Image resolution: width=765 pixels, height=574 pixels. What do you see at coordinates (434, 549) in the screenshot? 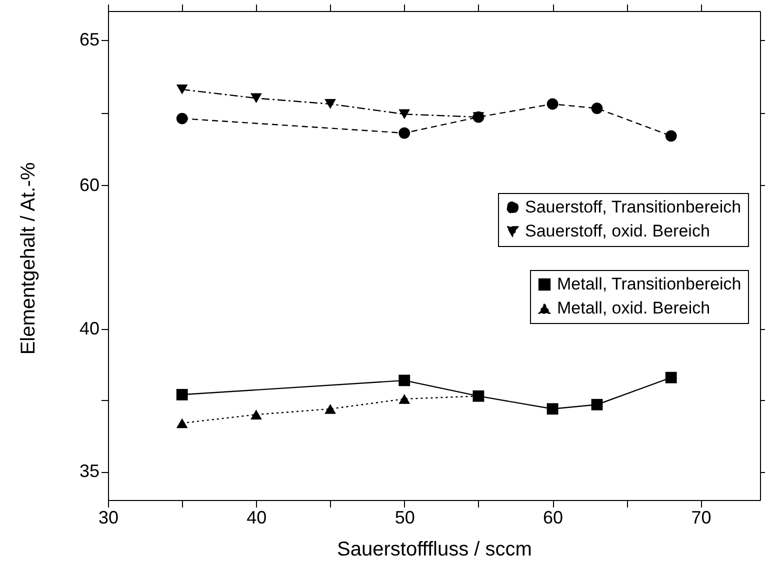
I see `x-axis-title: Sauerstofffluss / sccm` at bounding box center [434, 549].